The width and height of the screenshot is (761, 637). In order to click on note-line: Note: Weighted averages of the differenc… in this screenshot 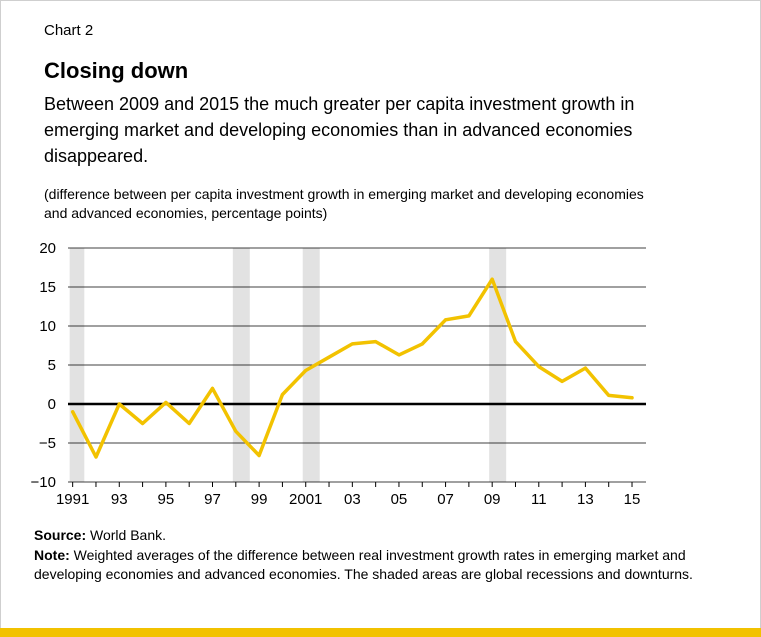, I will do `click(374, 565)`.